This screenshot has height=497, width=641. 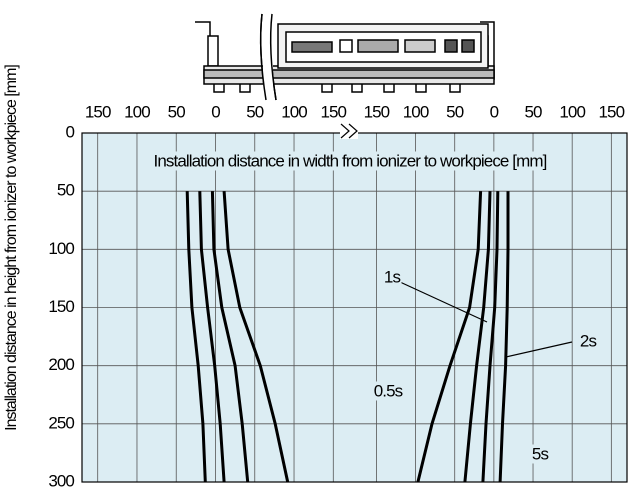 What do you see at coordinates (61, 422) in the screenshot?
I see `y-tick-label: 250` at bounding box center [61, 422].